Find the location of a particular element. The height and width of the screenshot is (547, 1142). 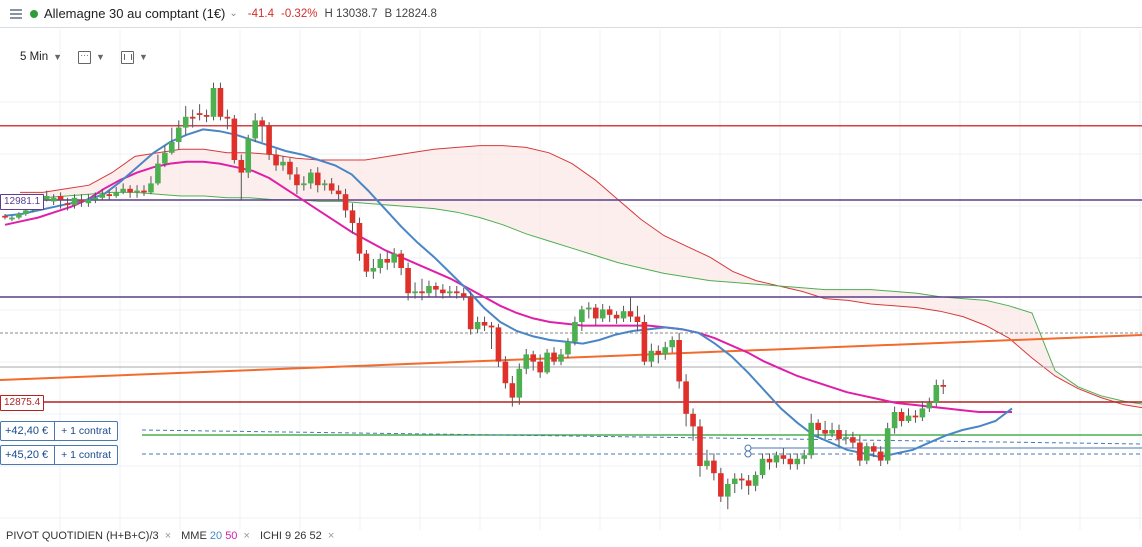

pivot-indicator: PIVOT QUOTIDIEN (H+B+C)/3 × is located at coordinates (89, 536).